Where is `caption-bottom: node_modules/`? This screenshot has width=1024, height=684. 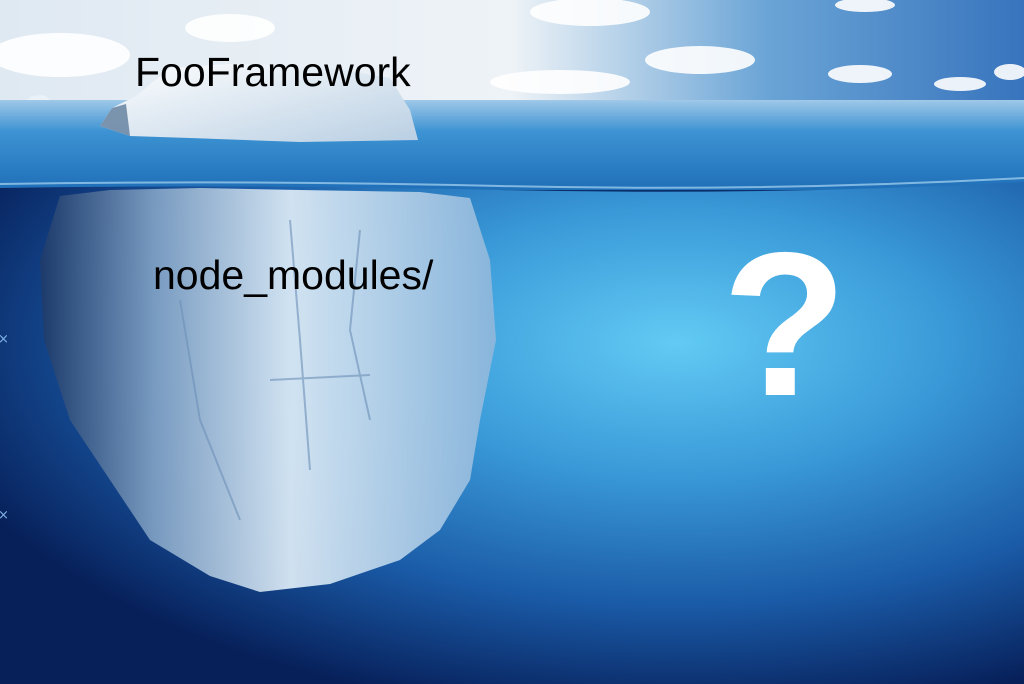
caption-bottom: node_modules/ is located at coordinates (293, 275).